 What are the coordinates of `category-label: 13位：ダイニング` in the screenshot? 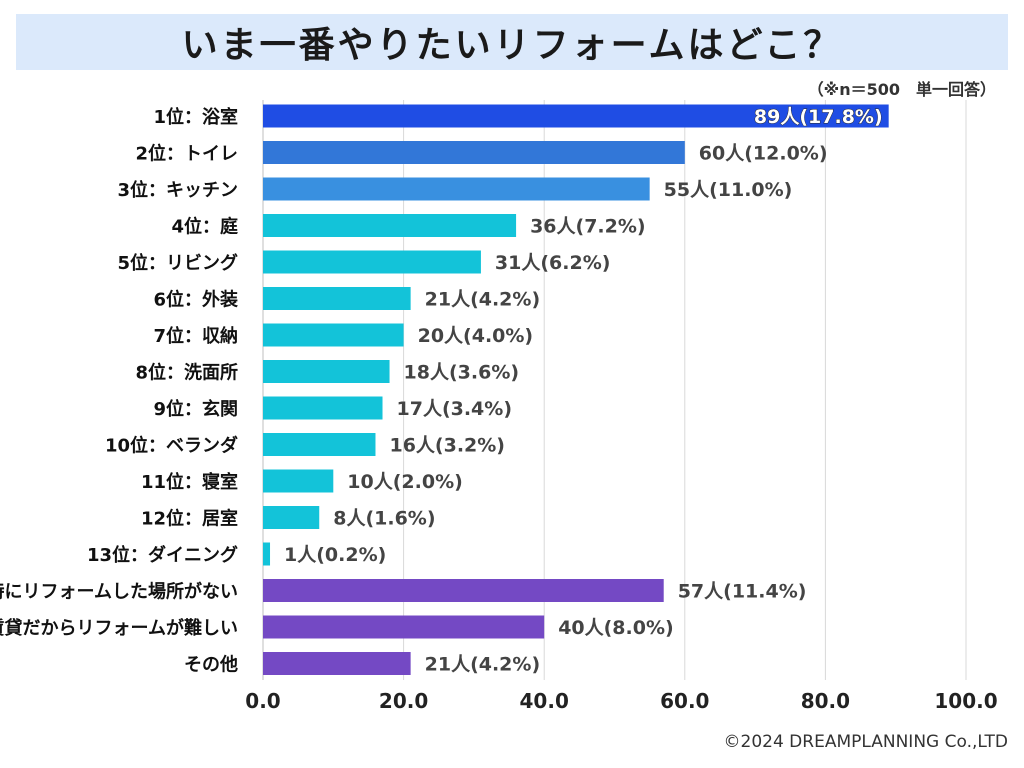 It's located at (162, 555).